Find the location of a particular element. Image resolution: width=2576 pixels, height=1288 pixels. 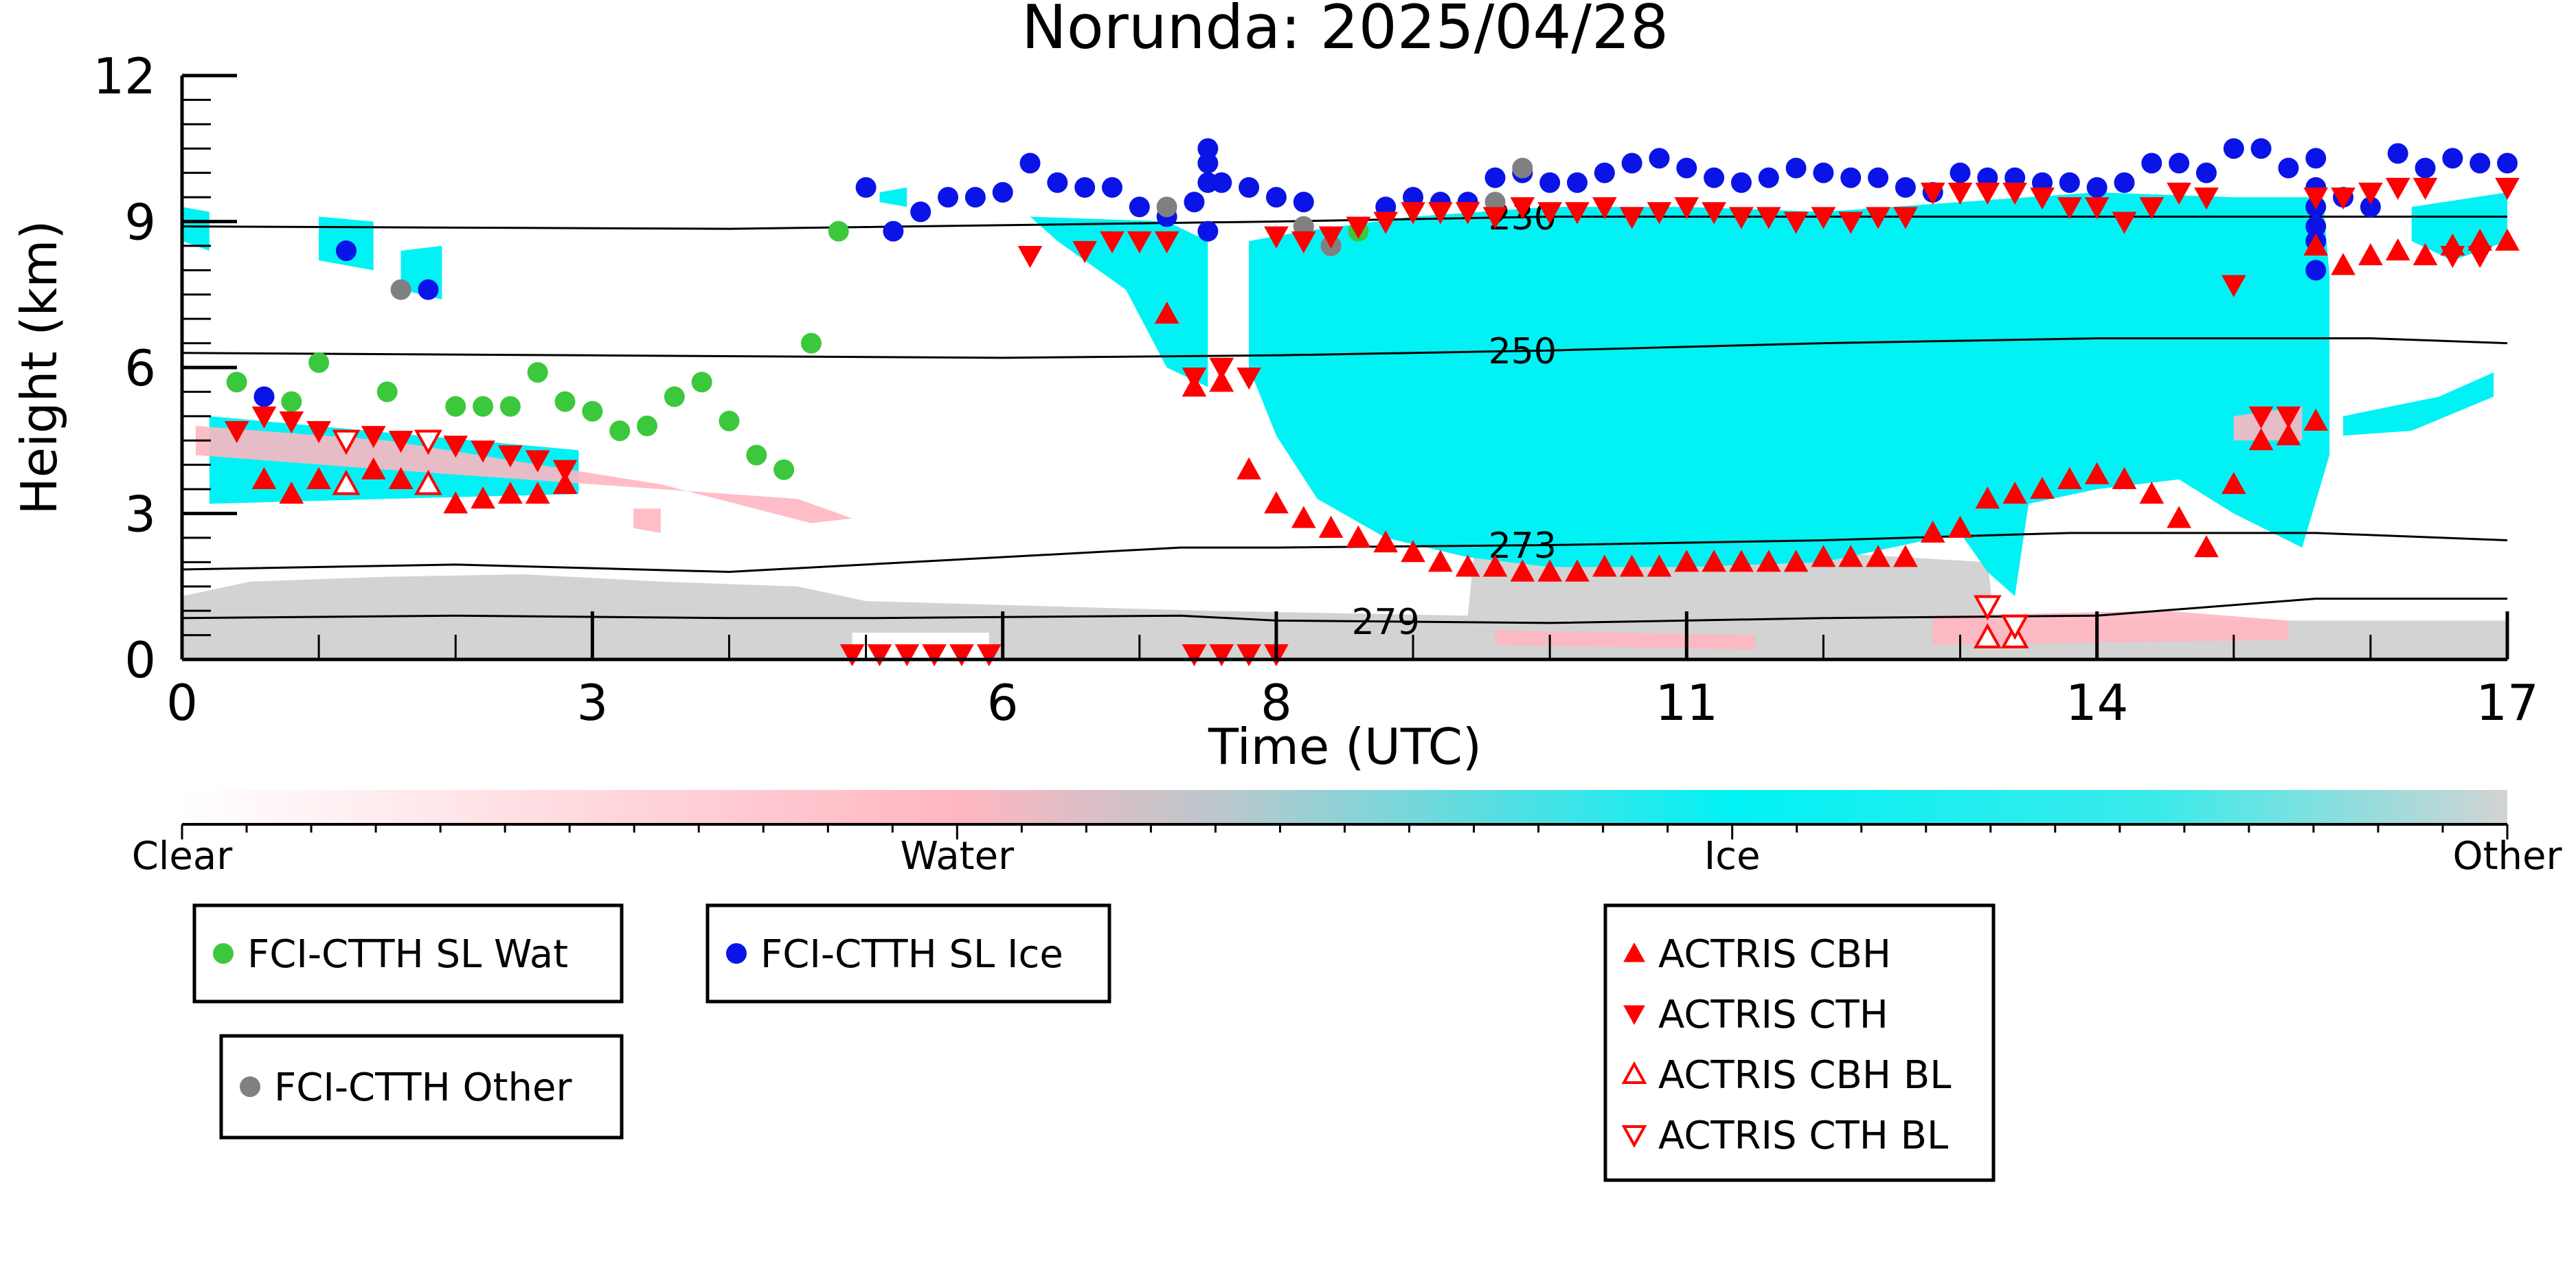

legend-label: FCI-CTTH Other is located at coordinates (423, 1087).